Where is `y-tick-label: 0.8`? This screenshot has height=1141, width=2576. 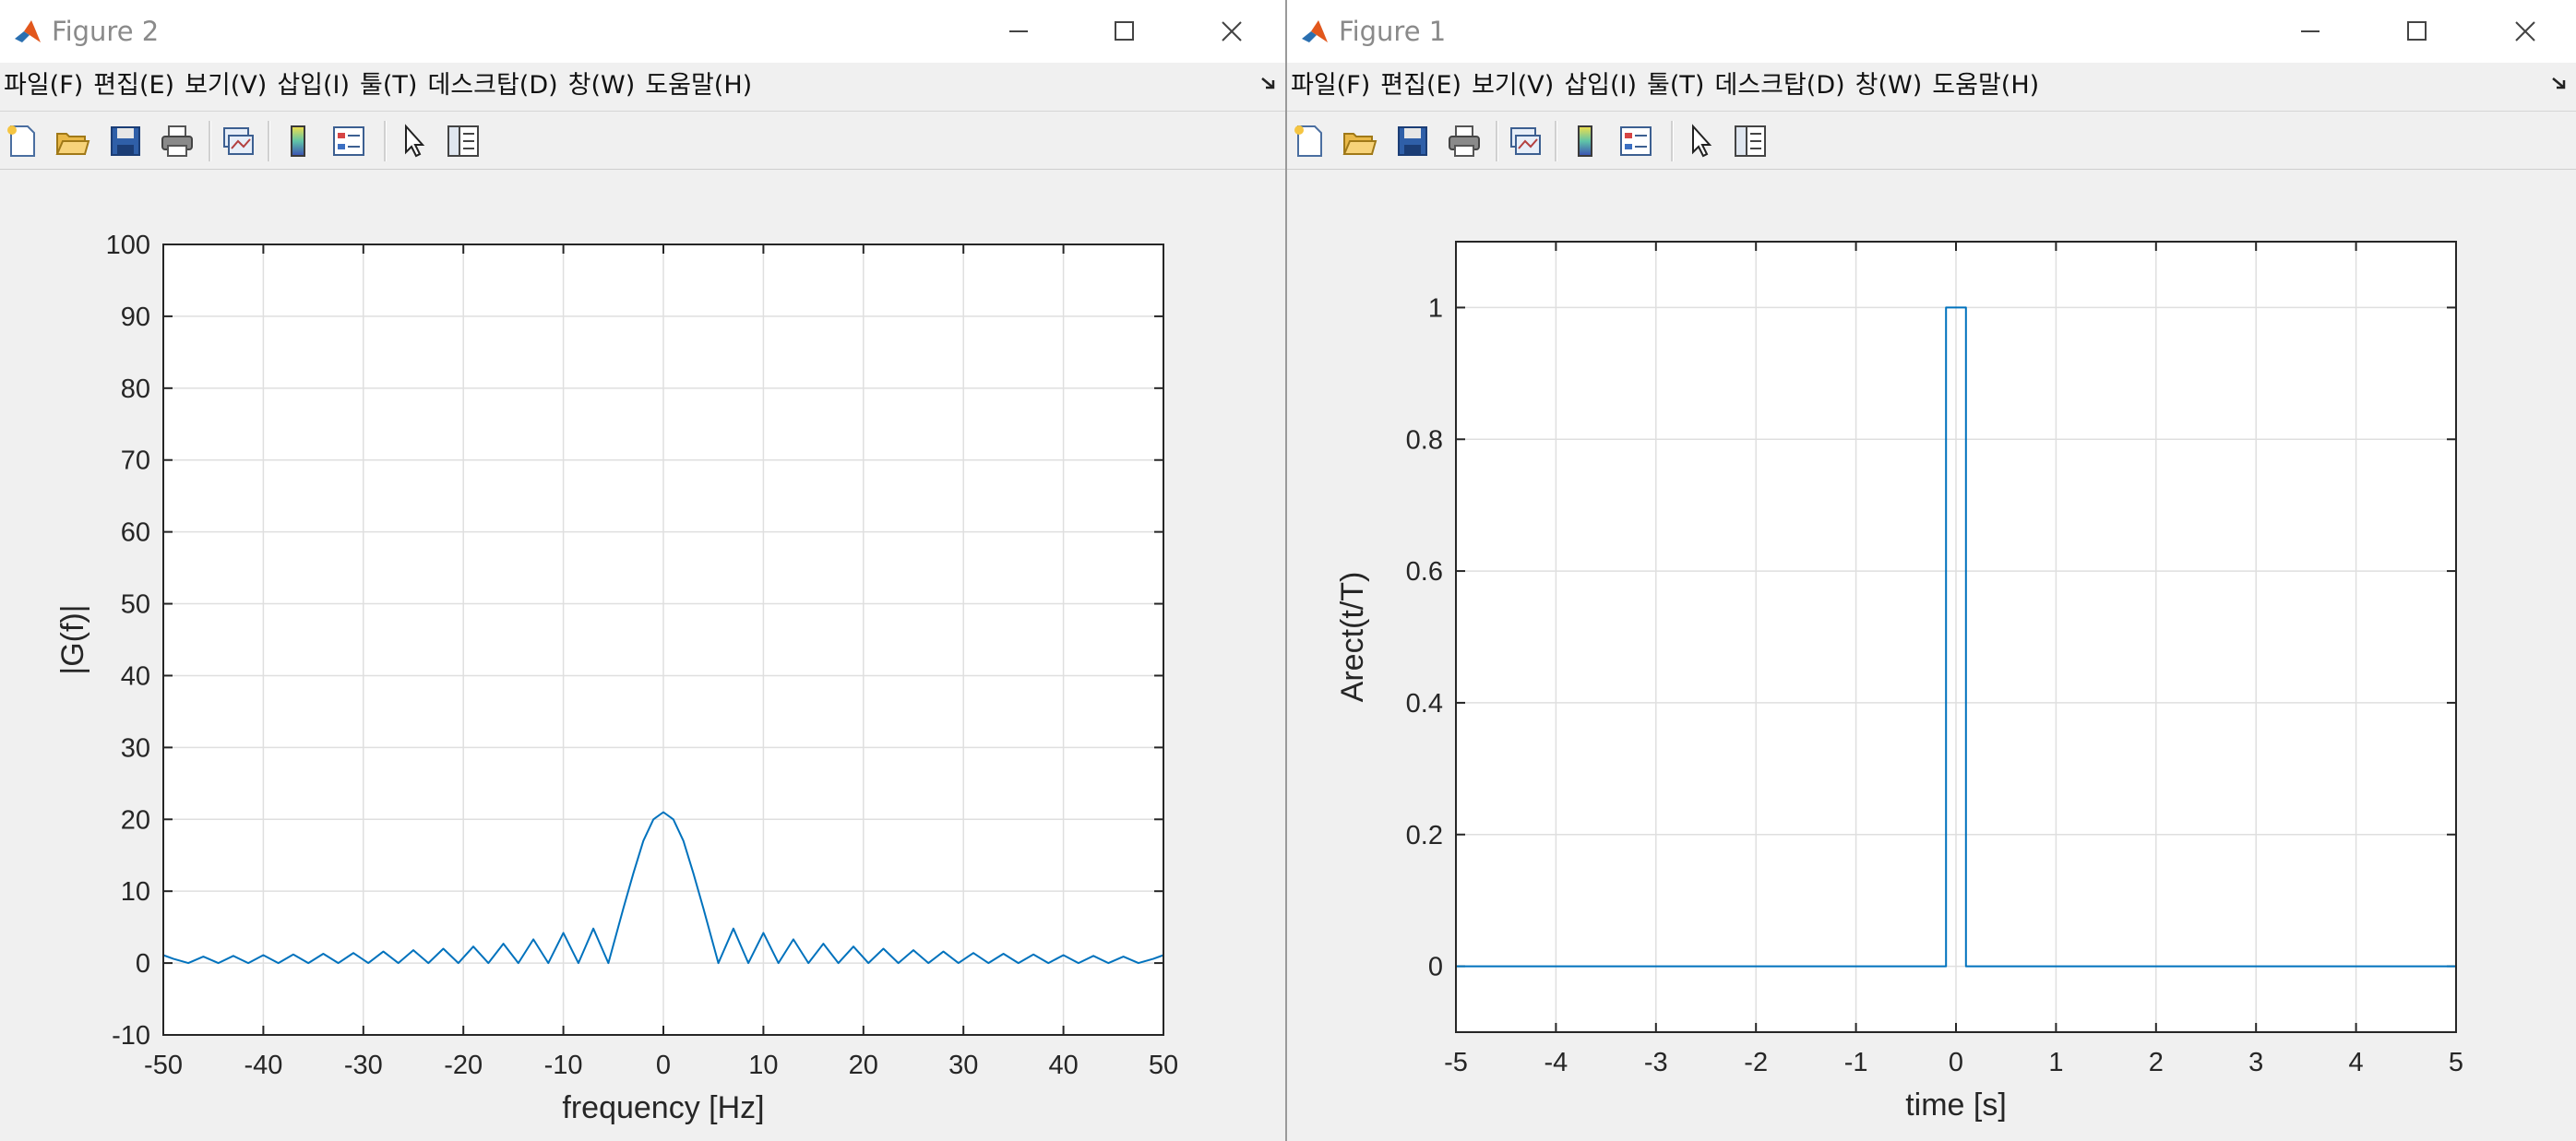
y-tick-label: 0.8 is located at coordinates (1424, 440).